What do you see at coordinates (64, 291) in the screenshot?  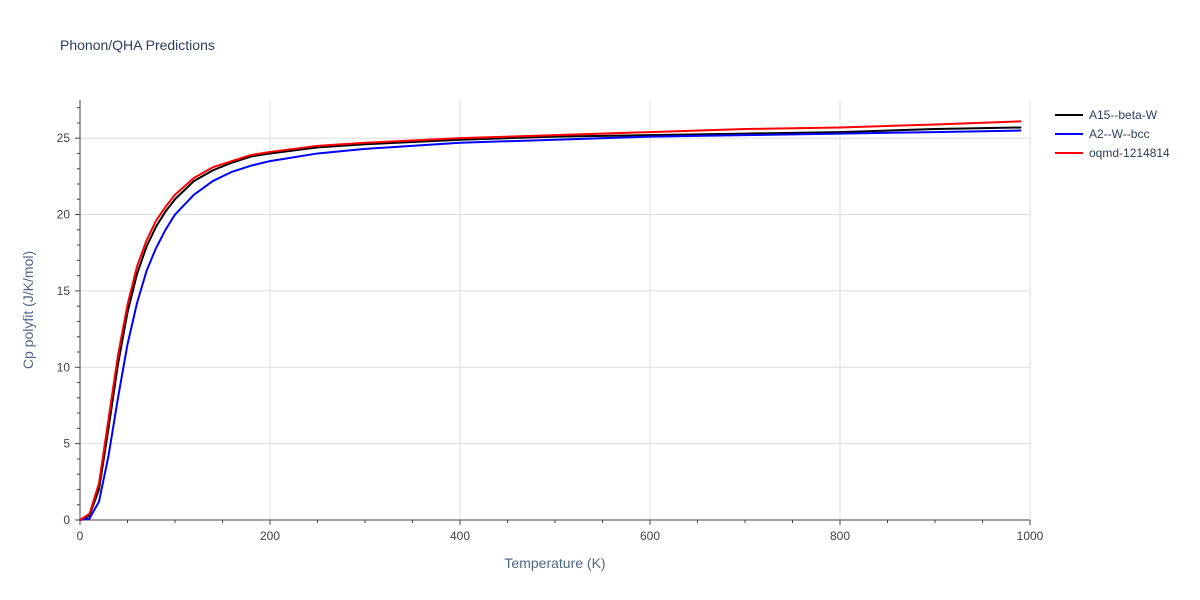 I see `y-tick-label: 15` at bounding box center [64, 291].